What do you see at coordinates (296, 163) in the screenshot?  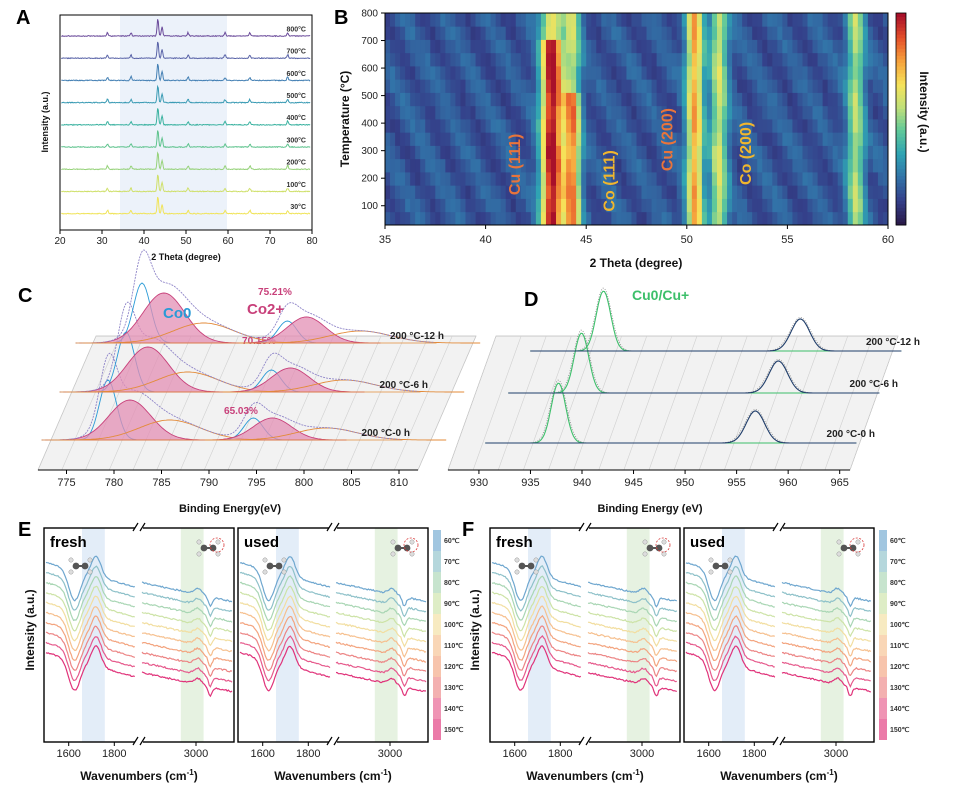 I see `series-label-2: 200°C` at bounding box center [296, 163].